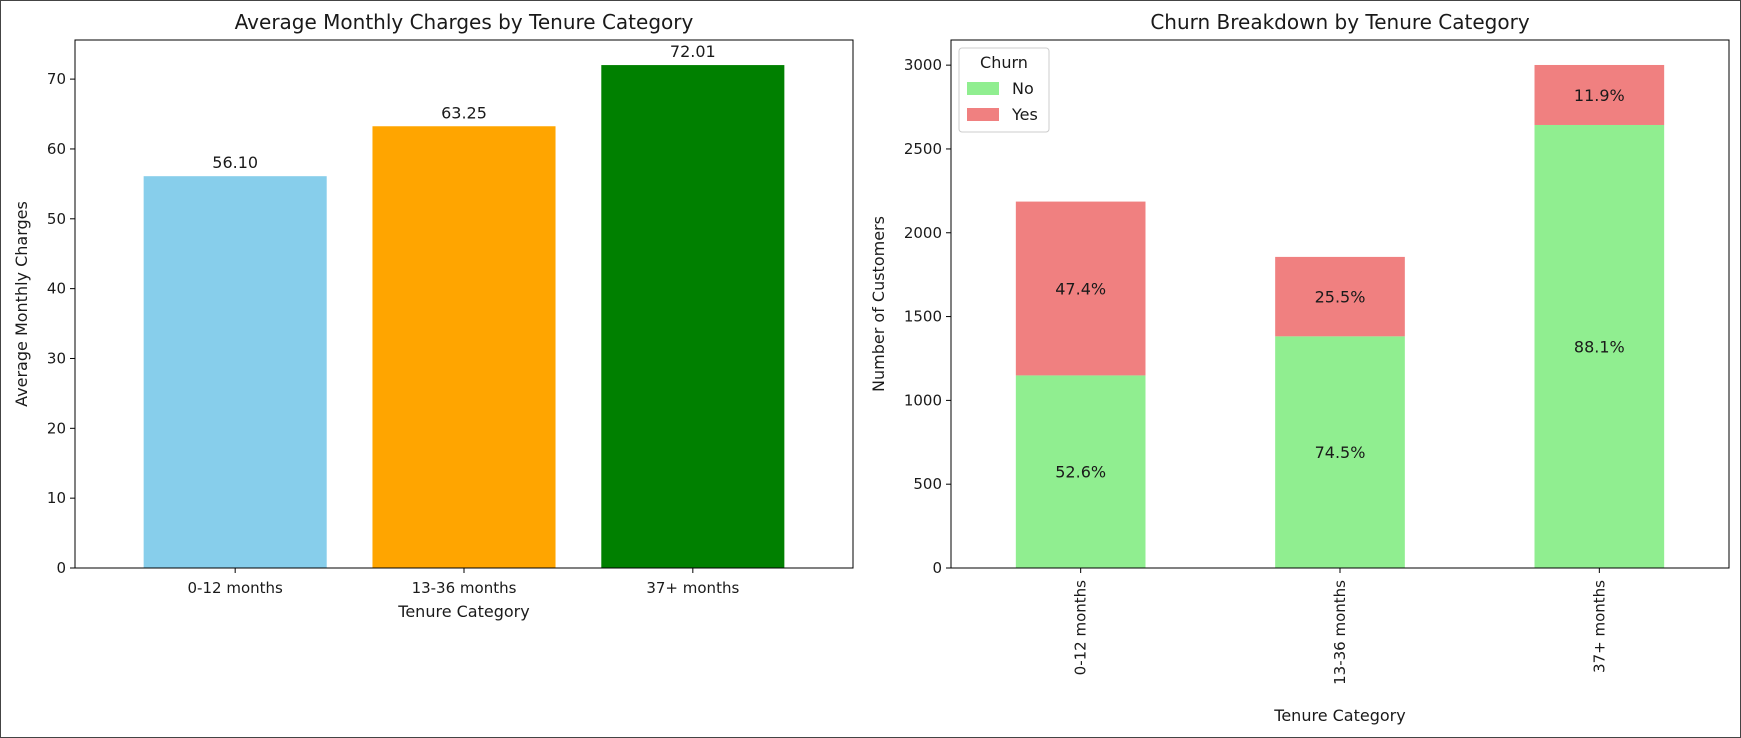  What do you see at coordinates (56, 358) in the screenshot?
I see `chart1-ytick-label: 30` at bounding box center [56, 358].